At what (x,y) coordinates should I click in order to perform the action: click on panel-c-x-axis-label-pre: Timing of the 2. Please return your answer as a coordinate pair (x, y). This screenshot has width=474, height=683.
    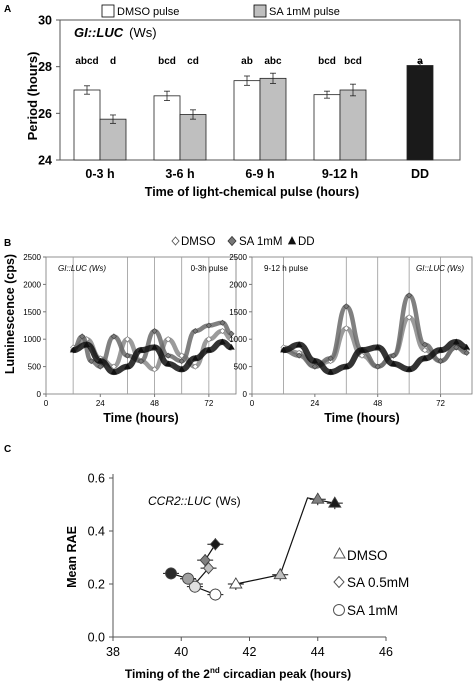
    Looking at the image, I should click on (167, 674).